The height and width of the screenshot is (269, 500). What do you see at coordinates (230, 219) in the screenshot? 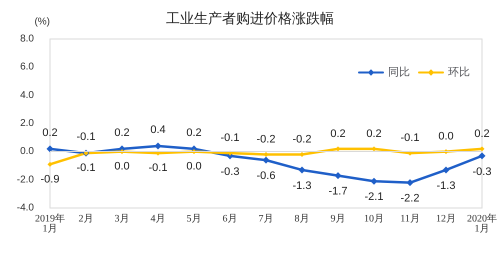
I see `x-tick-label: 6月` at bounding box center [230, 219].